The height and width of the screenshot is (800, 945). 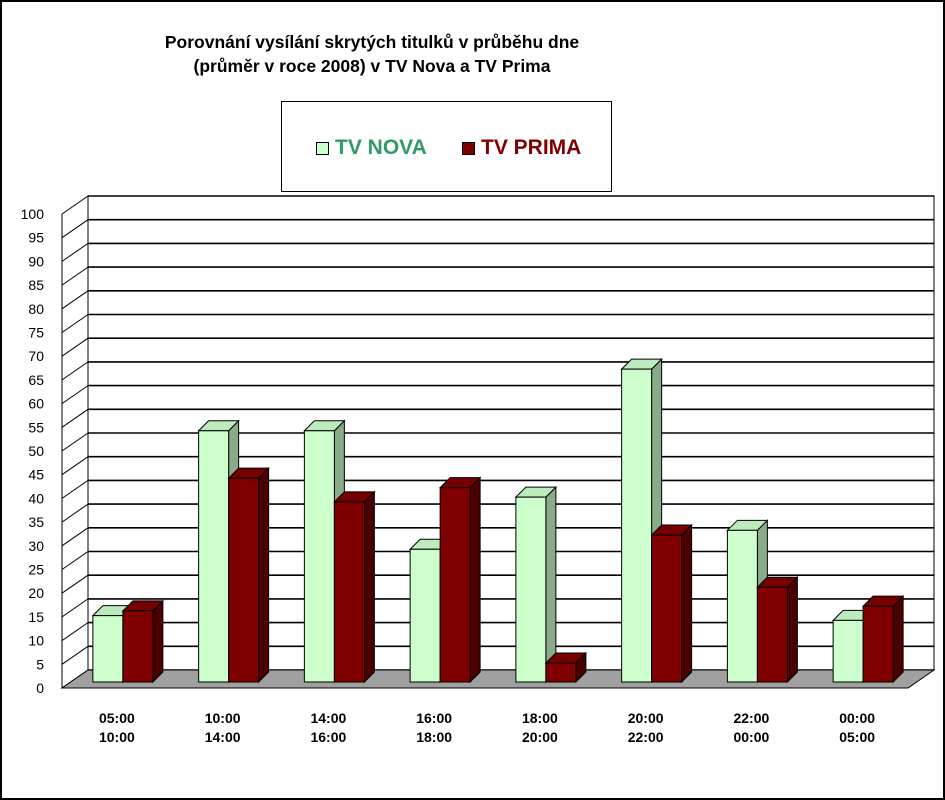 What do you see at coordinates (446, 146) in the screenshot?
I see `legend: TV NOVA TV PRIMA` at bounding box center [446, 146].